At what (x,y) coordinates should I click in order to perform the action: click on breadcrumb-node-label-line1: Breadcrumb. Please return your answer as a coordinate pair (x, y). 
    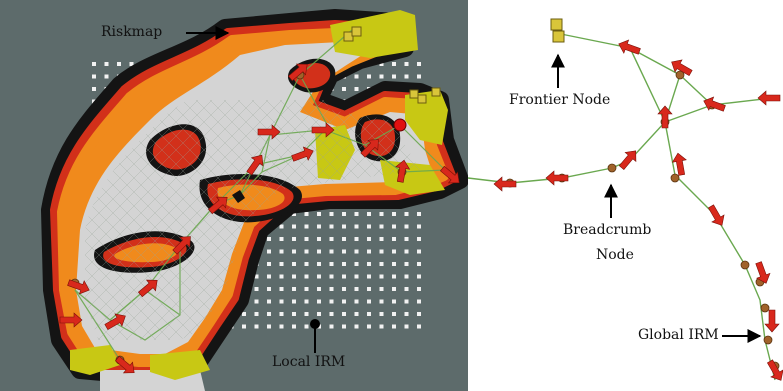
    Looking at the image, I should click on (607, 230).